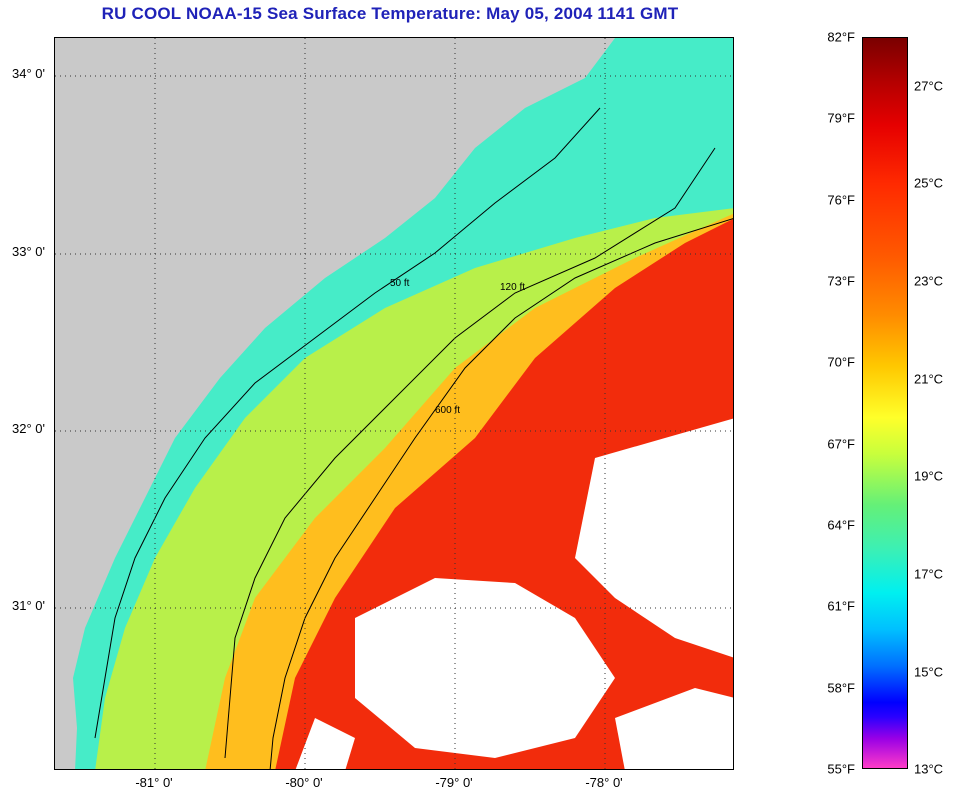 The height and width of the screenshot is (793, 960). I want to click on lon-label-81: -81° 0', so click(154, 782).